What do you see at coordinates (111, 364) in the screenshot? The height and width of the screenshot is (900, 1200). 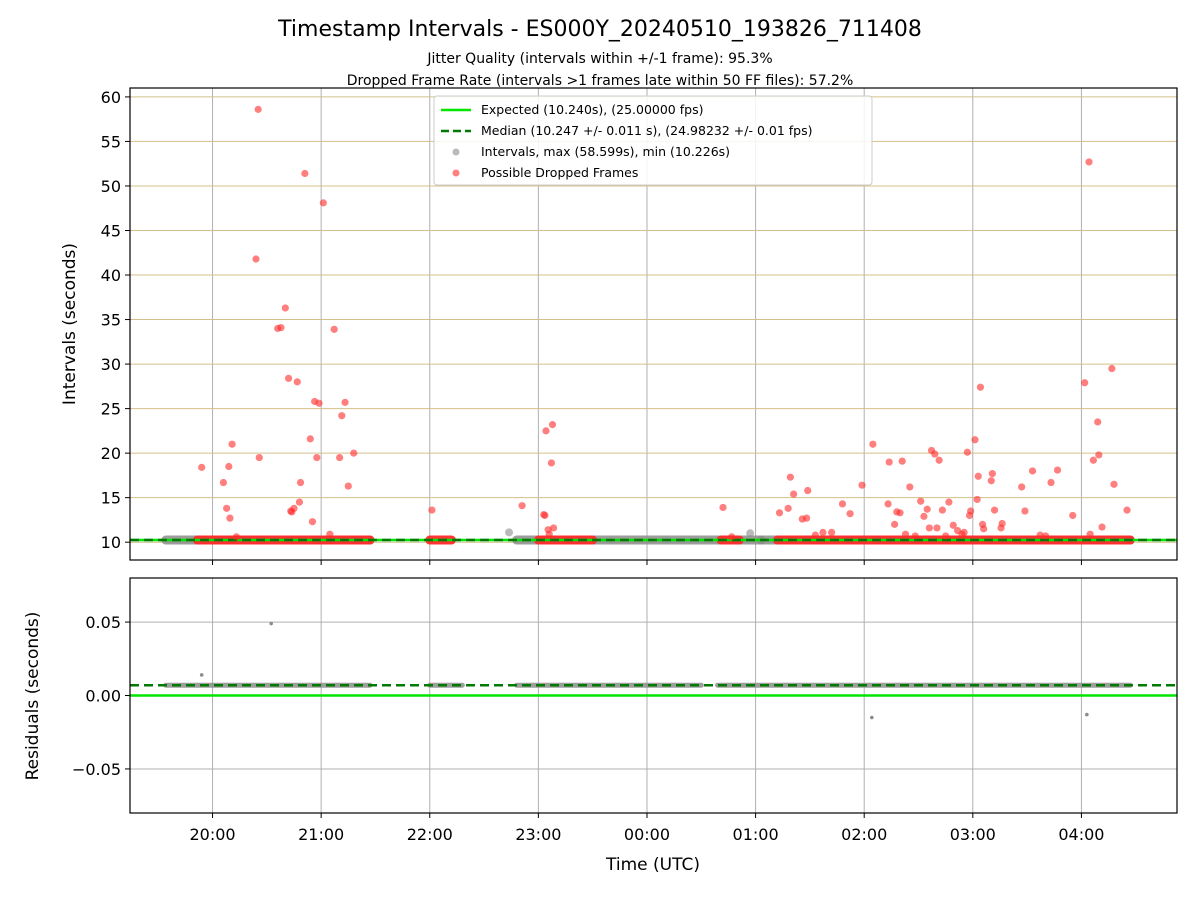 I see `y-tick-label: 30` at bounding box center [111, 364].